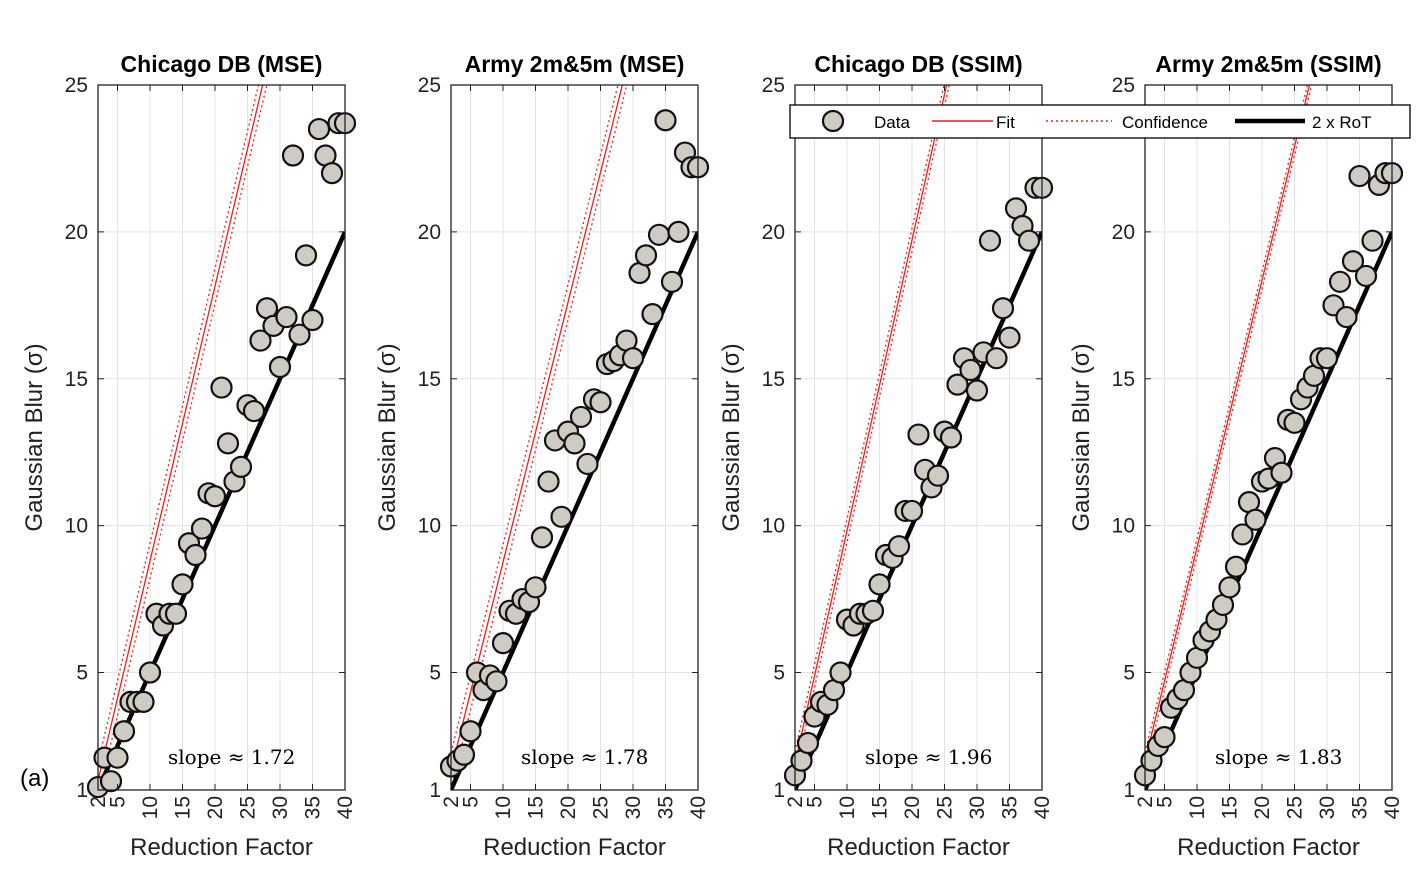  I want to click on confidence-lower-line, so click(872, 430).